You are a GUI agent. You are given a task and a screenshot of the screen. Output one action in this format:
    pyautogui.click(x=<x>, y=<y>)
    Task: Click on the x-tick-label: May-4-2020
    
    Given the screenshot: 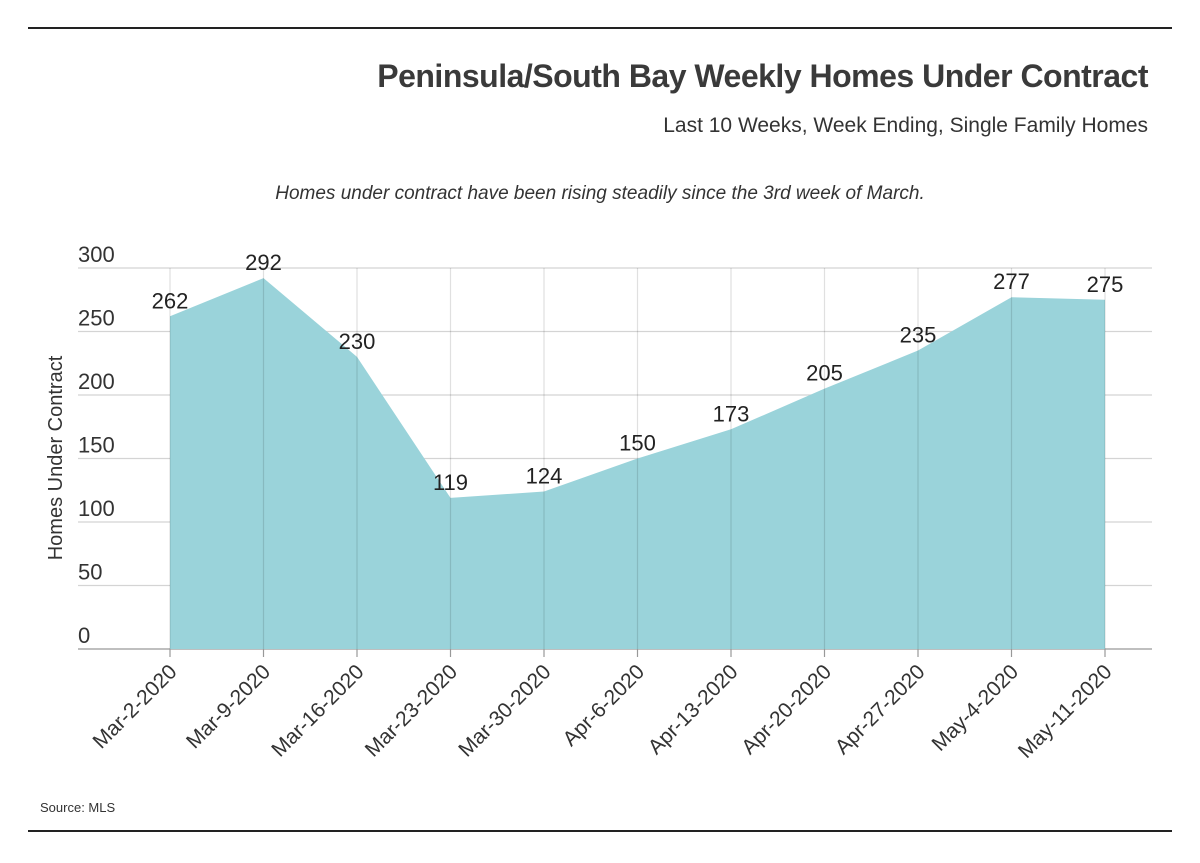 What is the action you would take?
    pyautogui.click(x=976, y=708)
    